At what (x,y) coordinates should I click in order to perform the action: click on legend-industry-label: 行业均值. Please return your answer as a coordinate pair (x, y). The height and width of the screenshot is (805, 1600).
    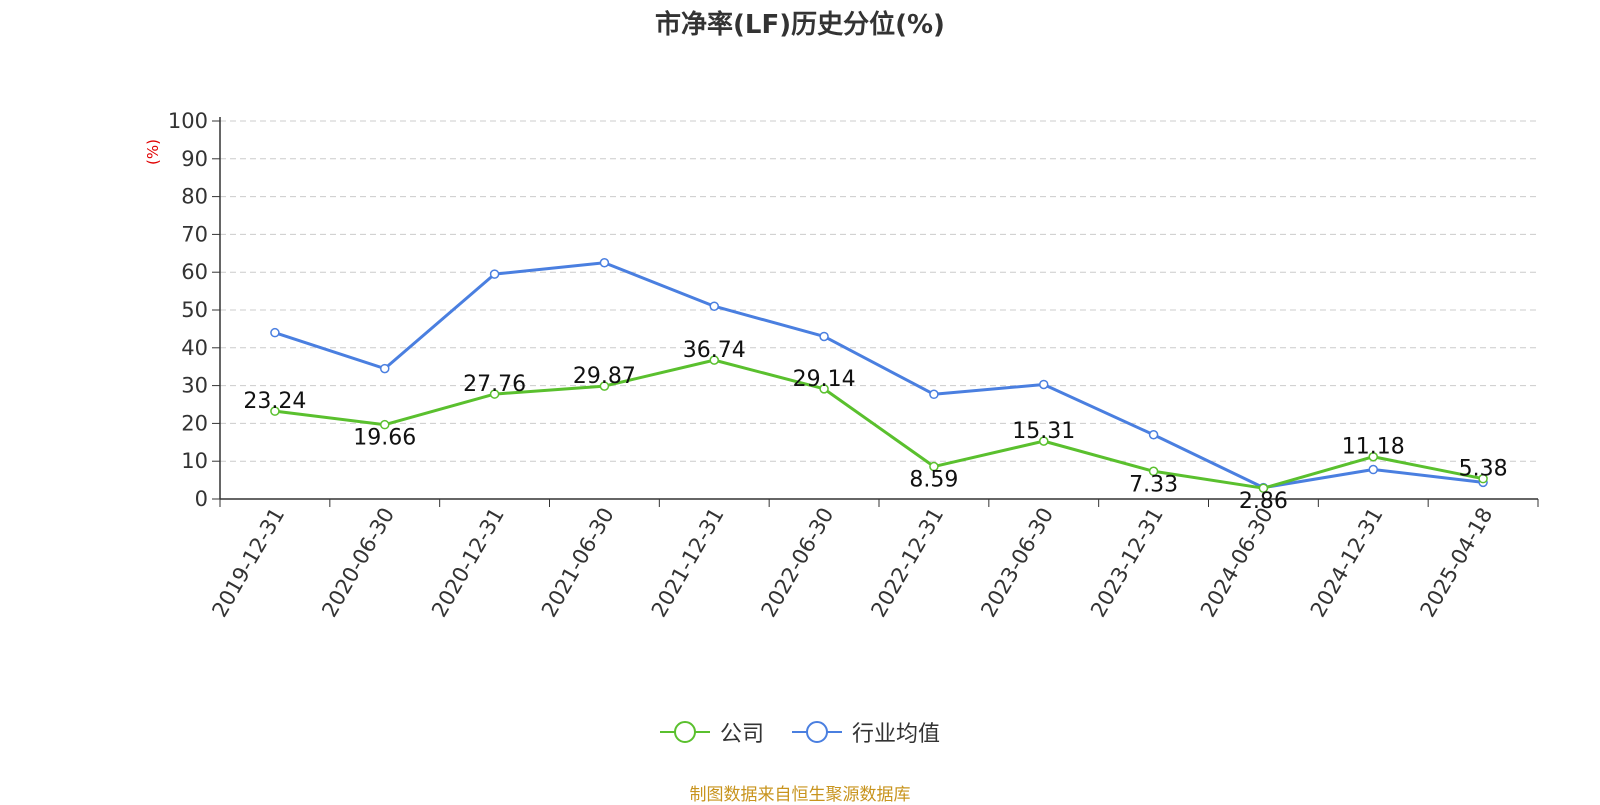
    Looking at the image, I should click on (896, 734).